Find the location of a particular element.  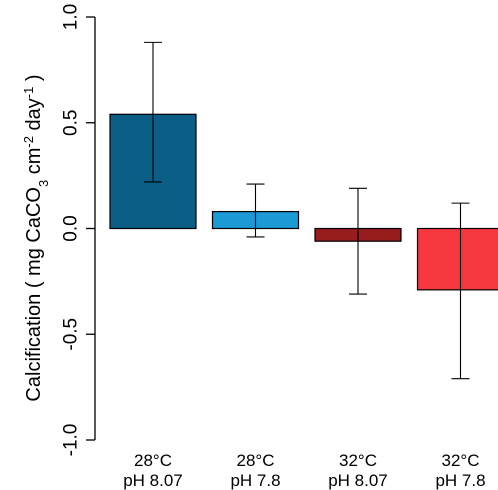

y-axis: 1.0 0.5 0.0 -0.5 -1.0 is located at coordinates (78, 230).